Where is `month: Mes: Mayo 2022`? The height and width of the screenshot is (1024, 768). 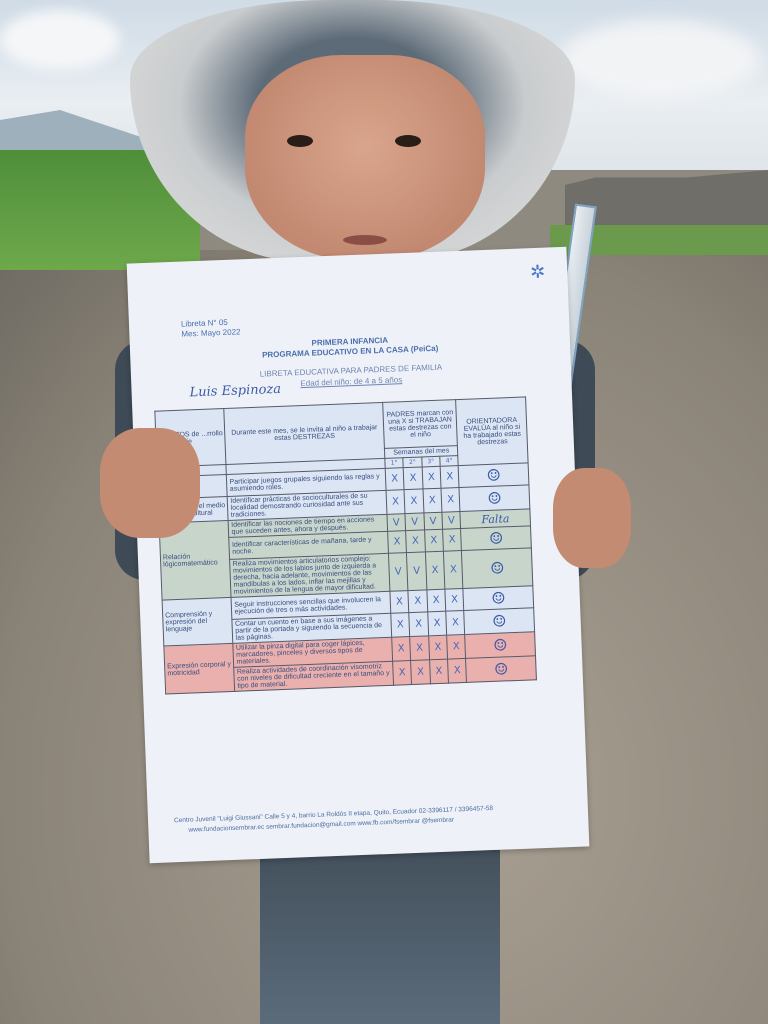 month: Mes: Mayo 2022 is located at coordinates (211, 333).